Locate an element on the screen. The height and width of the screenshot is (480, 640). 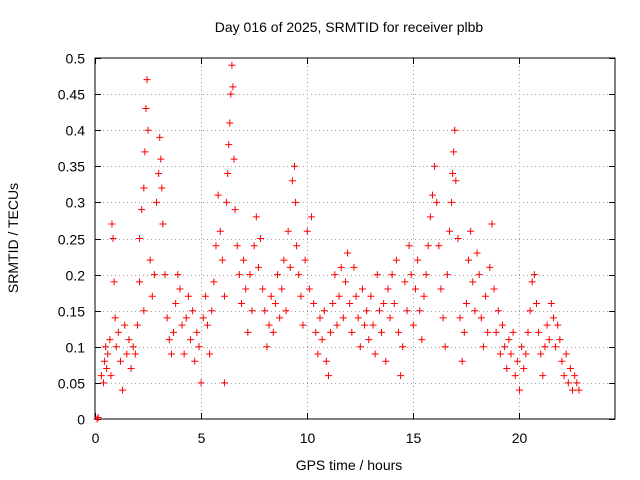
y-tick-labels: 0 0.05 0.1 0.15 0.2 0.25 0.3 0.35 0.4 0.45 0.5 is located at coordinates (71, 239).